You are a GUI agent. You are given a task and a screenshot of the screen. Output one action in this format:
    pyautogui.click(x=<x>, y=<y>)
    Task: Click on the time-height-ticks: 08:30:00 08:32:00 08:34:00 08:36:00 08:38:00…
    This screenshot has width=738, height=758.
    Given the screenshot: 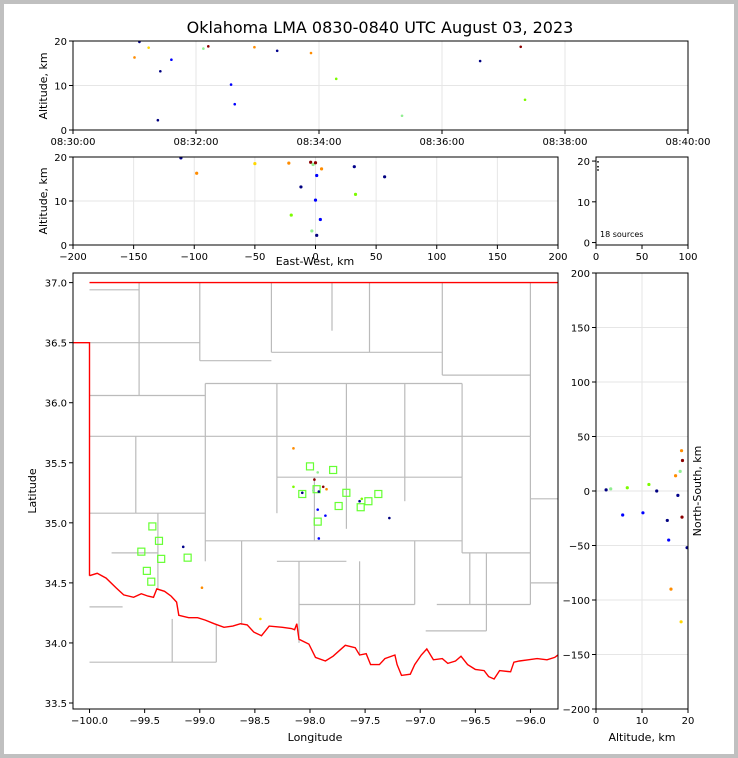 What is the action you would take?
    pyautogui.click(x=381, y=92)
    